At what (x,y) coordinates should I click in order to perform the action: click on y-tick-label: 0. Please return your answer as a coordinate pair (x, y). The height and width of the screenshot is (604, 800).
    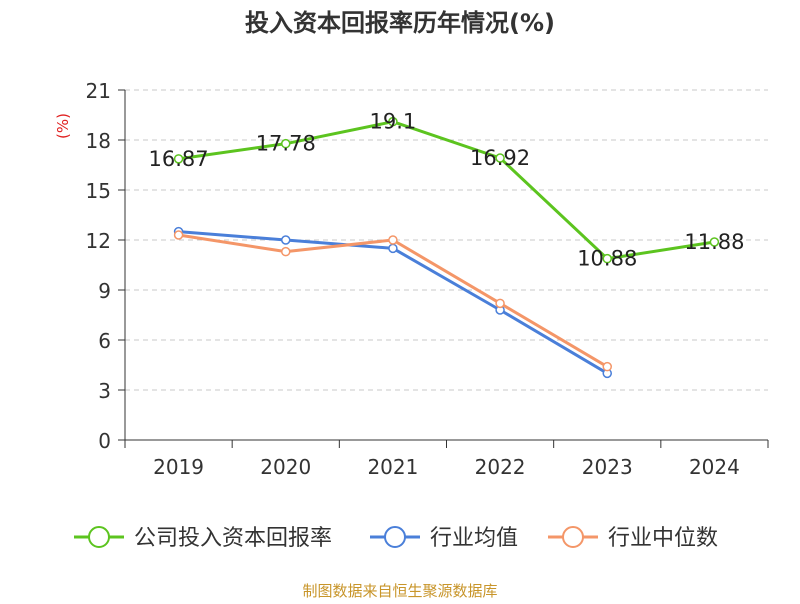
    Looking at the image, I should click on (104, 441).